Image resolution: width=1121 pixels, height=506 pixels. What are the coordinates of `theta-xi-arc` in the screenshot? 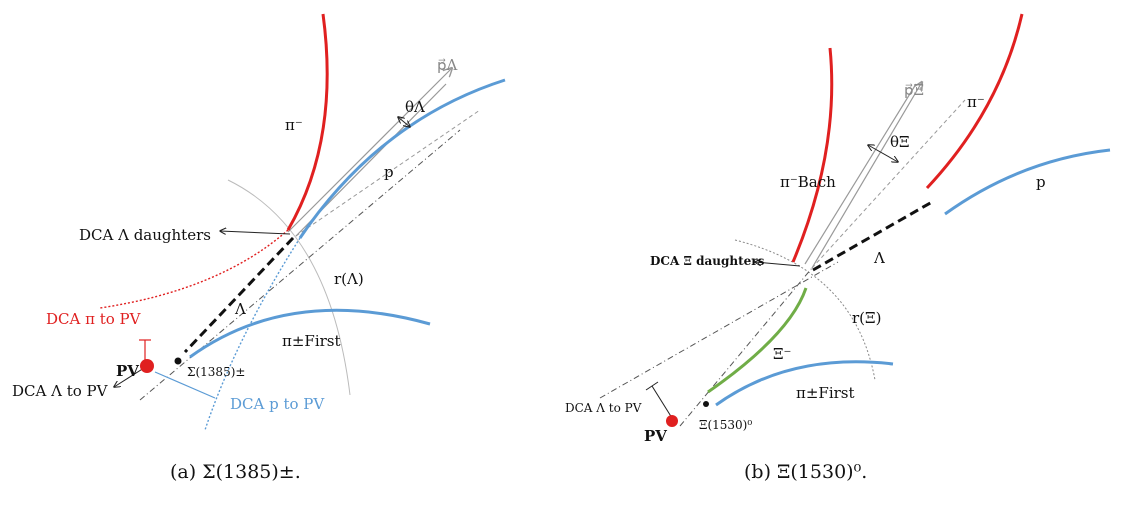 It's located at (883, 153).